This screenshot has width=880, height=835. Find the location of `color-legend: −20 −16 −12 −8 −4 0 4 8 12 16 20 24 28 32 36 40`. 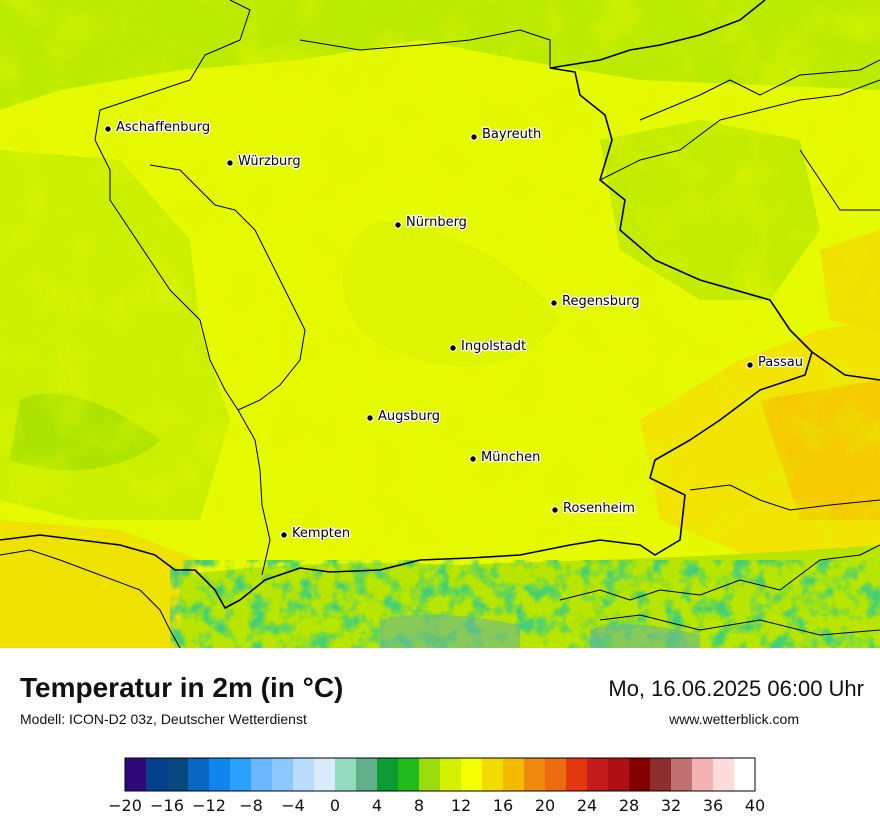

color-legend: −20 −16 −12 −8 −4 0 4 8 12 16 20 24 28 32 36 40 is located at coordinates (440, 790).